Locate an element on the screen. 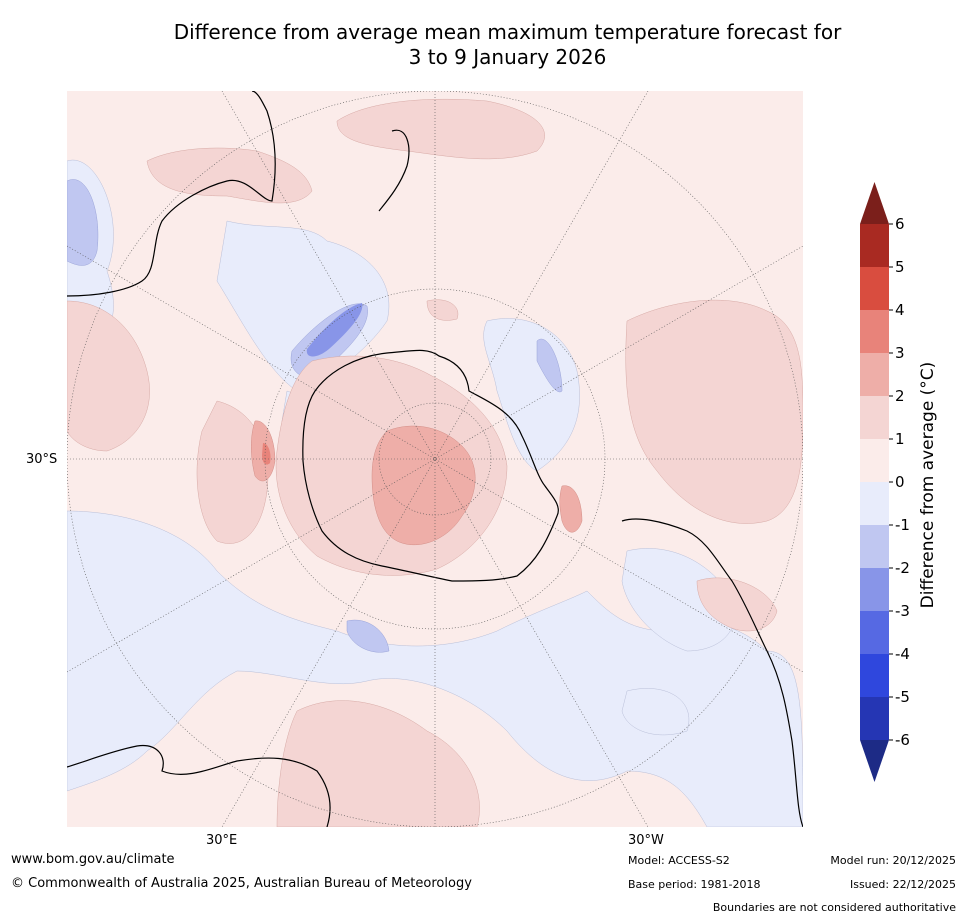 This screenshot has height=919, width=965. issued-date: Issued: 22/12/2025 is located at coordinates (902, 884).